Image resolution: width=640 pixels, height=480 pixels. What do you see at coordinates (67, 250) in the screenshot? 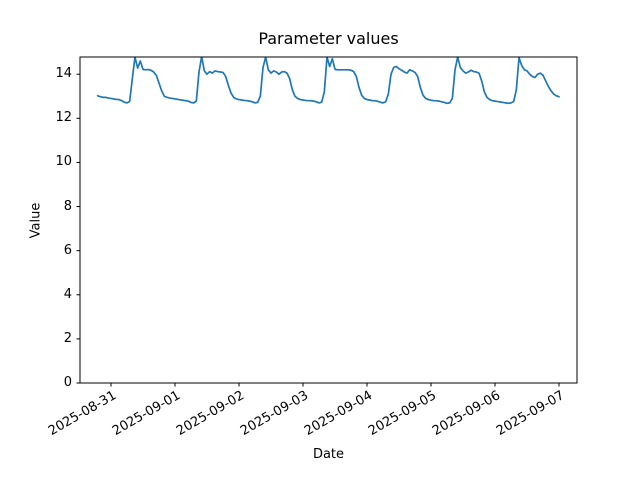
I see `y-tick-label: 6` at bounding box center [67, 250].